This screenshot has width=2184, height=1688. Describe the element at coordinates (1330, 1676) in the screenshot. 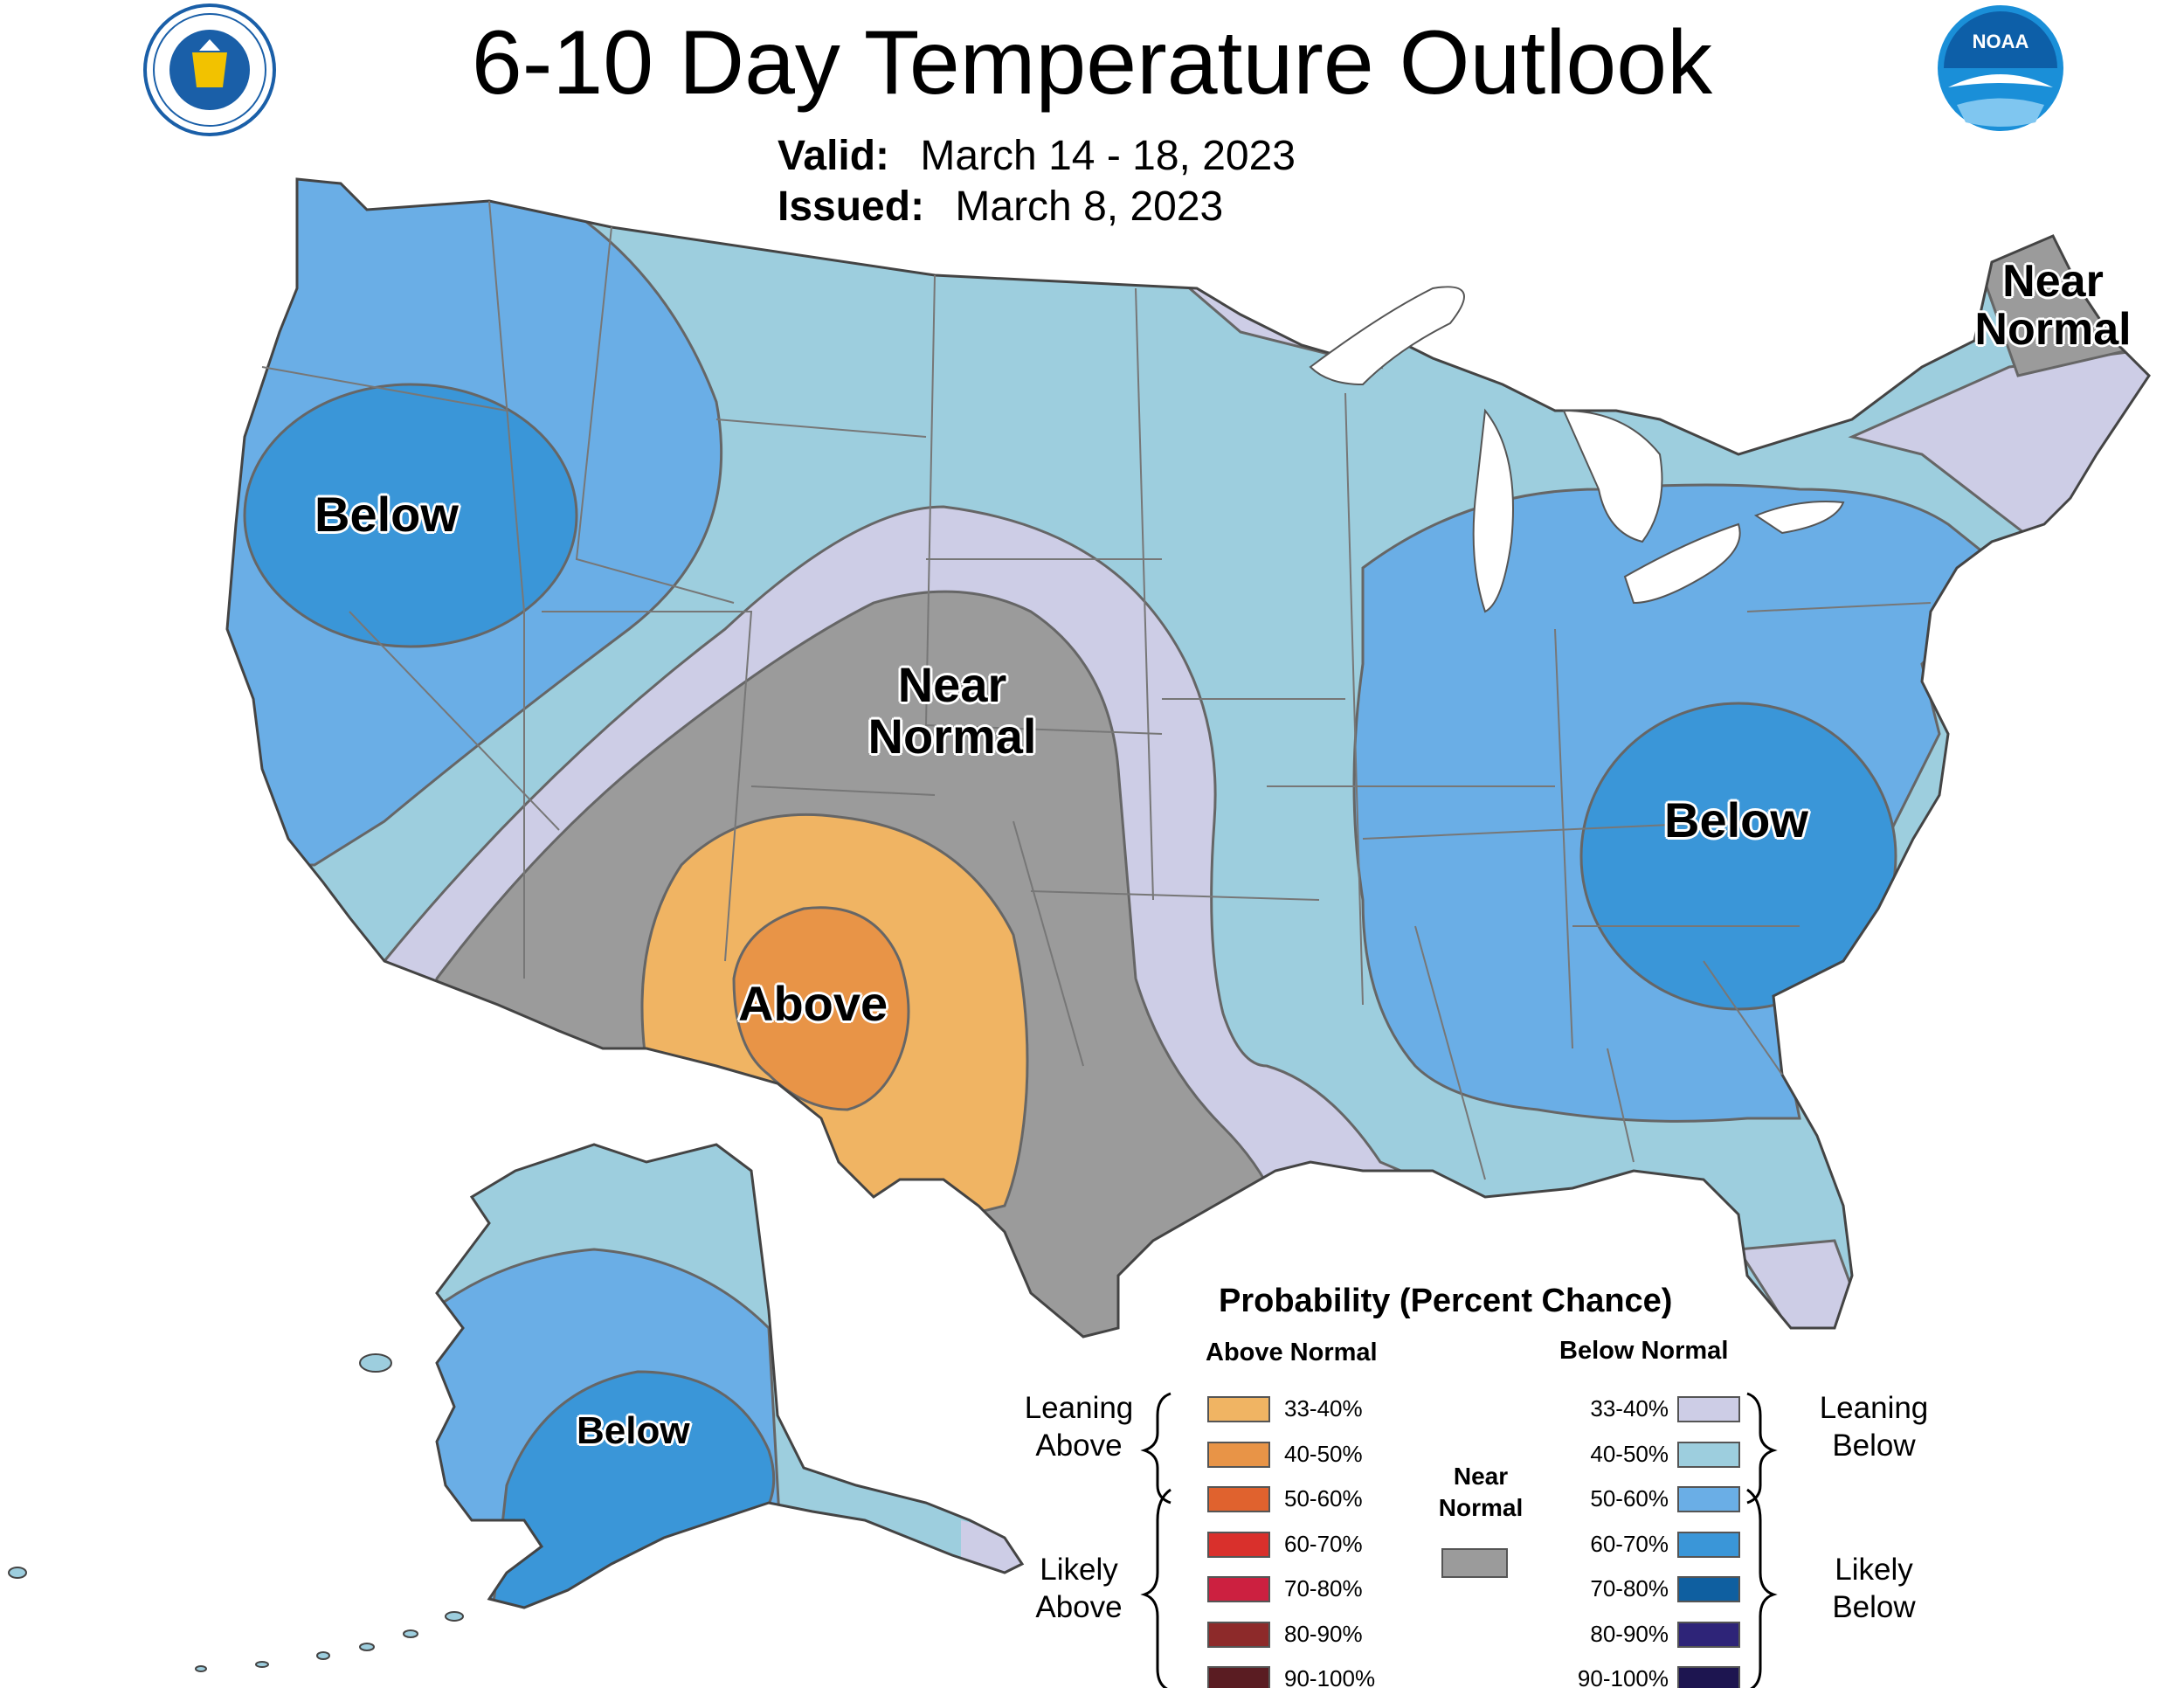

I see `legend-above-label: 90-100%` at that location.